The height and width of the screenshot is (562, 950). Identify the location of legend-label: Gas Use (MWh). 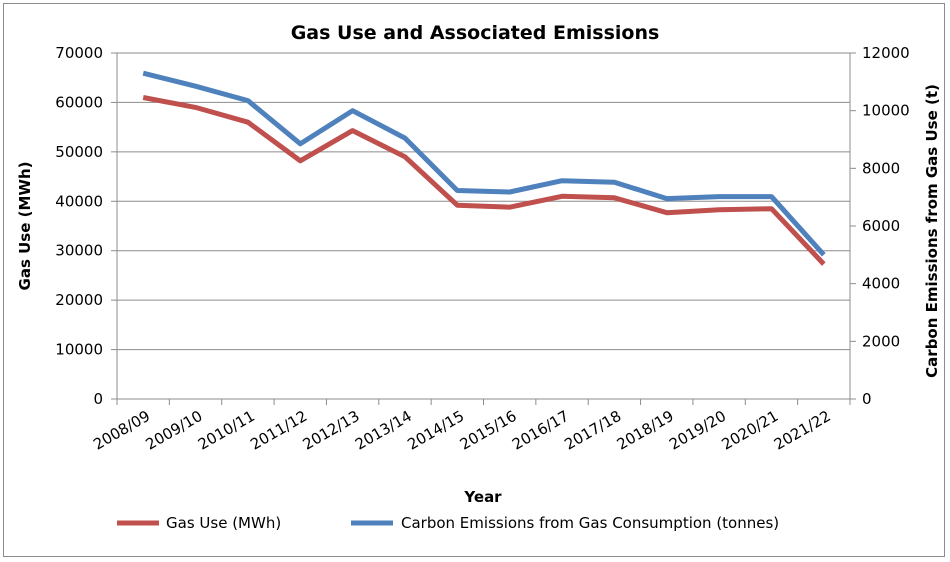
(223, 523).